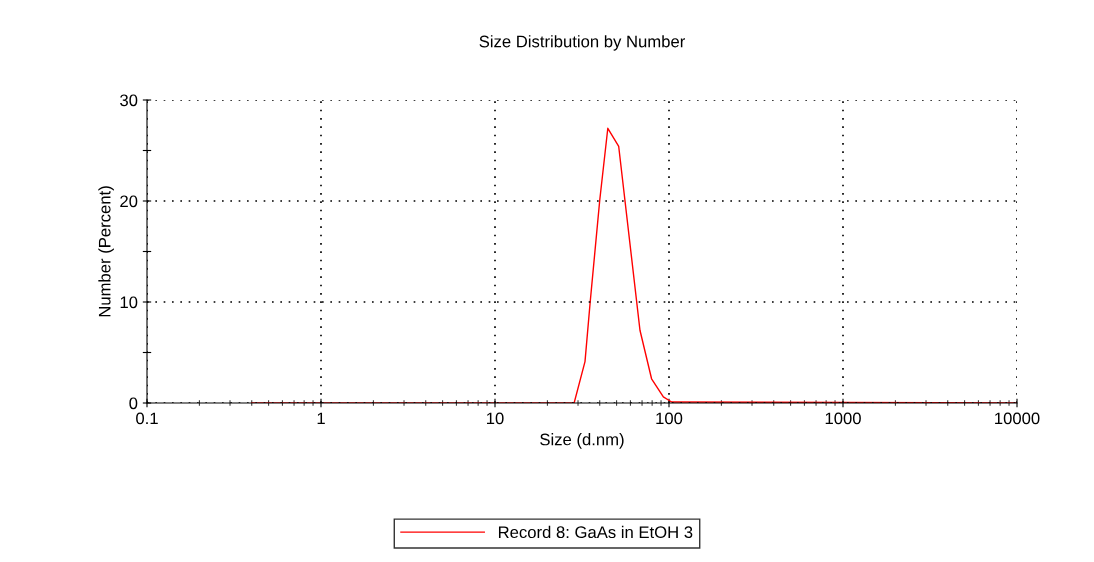 Image resolution: width=1094 pixels, height=562 pixels. Describe the element at coordinates (106, 251) in the screenshot. I see `y-axis-title: Number (Percent)` at that location.